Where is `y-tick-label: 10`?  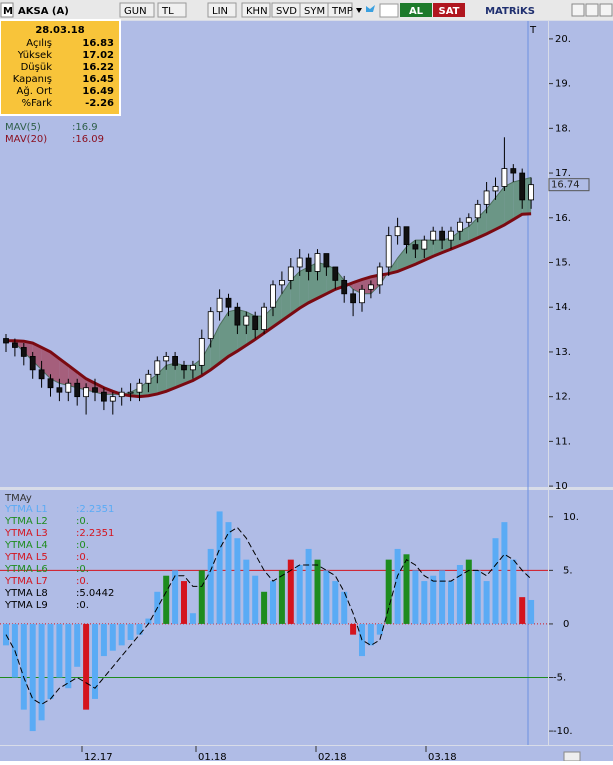
y-tick-label: 10 is located at coordinates (561, 486).